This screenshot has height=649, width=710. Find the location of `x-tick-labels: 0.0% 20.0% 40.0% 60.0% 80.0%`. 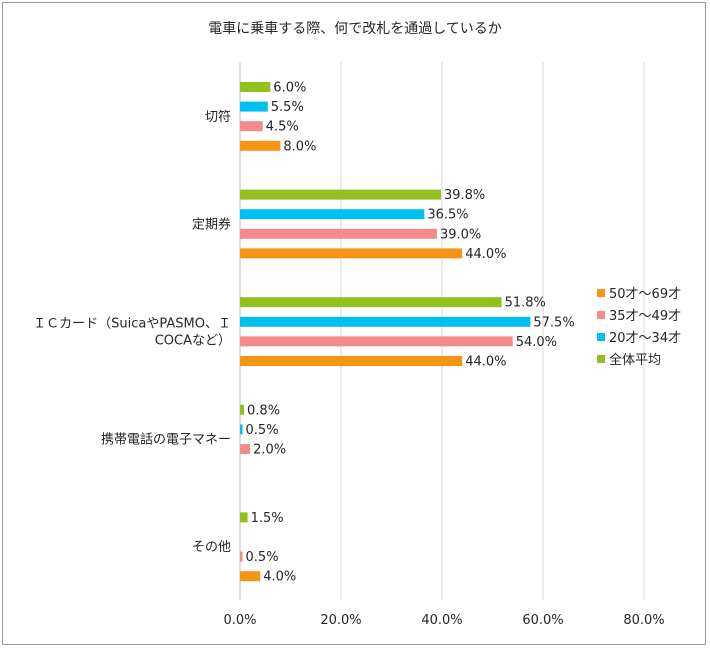

x-tick-labels: 0.0% 20.0% 40.0% 60.0% 80.0% is located at coordinates (443, 620).